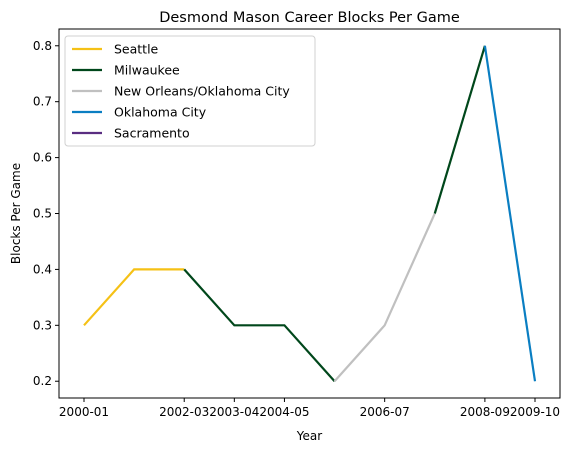 The width and height of the screenshot is (573, 453). What do you see at coordinates (309, 436) in the screenshot?
I see `x-axis-label: Year` at bounding box center [309, 436].